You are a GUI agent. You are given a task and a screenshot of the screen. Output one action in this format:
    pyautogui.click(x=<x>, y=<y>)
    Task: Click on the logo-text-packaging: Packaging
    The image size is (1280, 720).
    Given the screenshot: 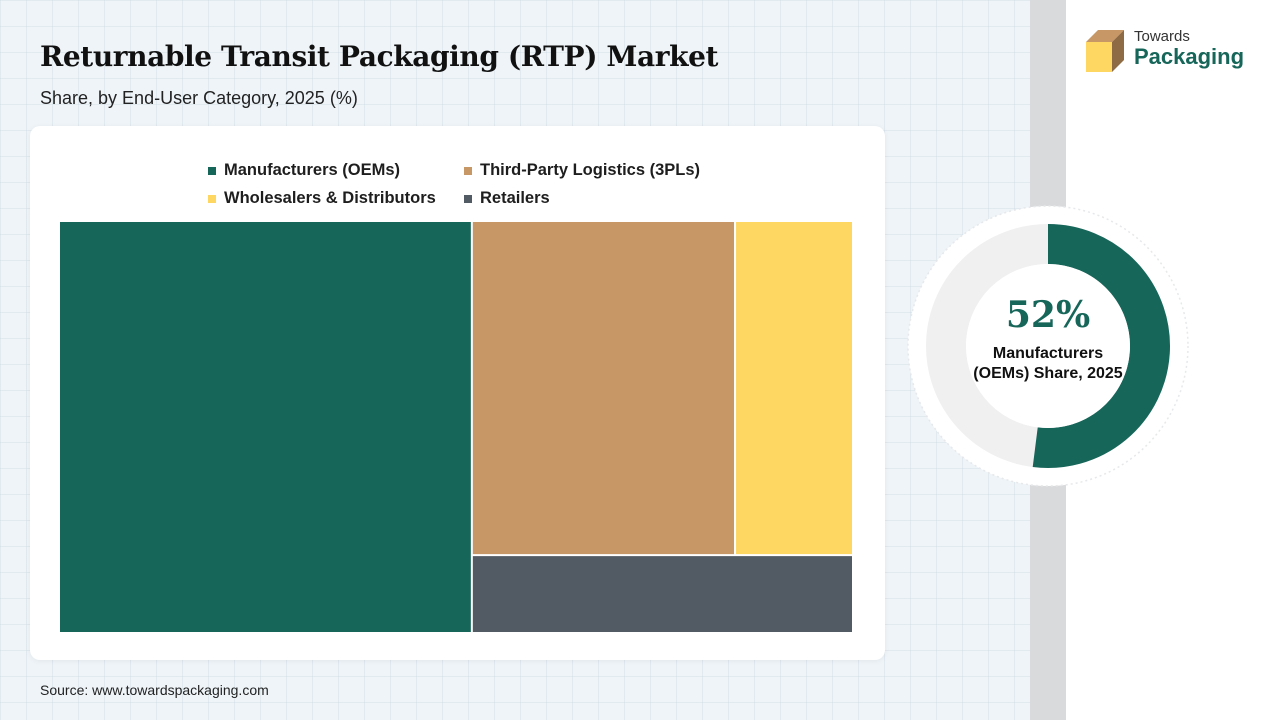 What is the action you would take?
    pyautogui.click(x=1189, y=56)
    